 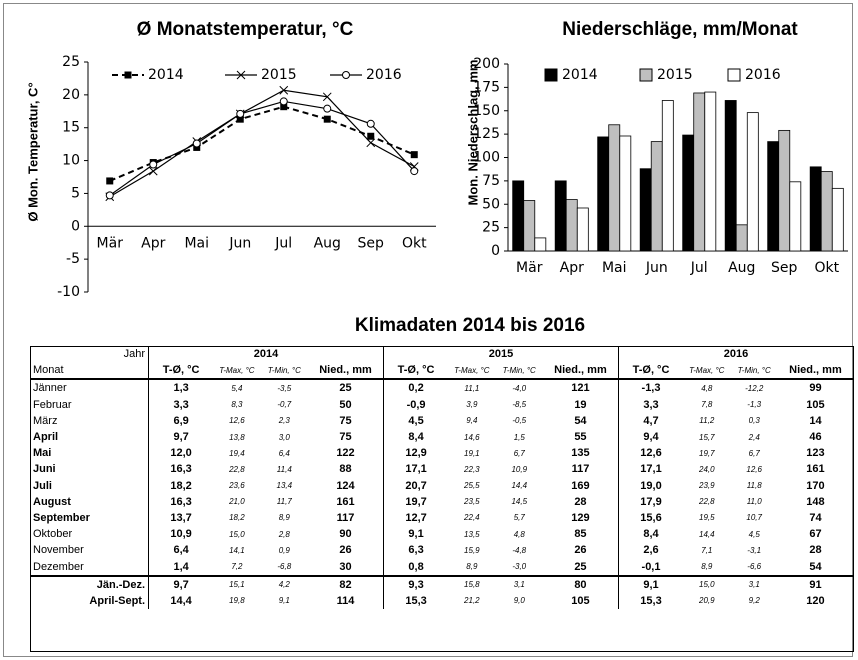 What do you see at coordinates (416, 517) in the screenshot?
I see `table-cell: 12,7` at bounding box center [416, 517].